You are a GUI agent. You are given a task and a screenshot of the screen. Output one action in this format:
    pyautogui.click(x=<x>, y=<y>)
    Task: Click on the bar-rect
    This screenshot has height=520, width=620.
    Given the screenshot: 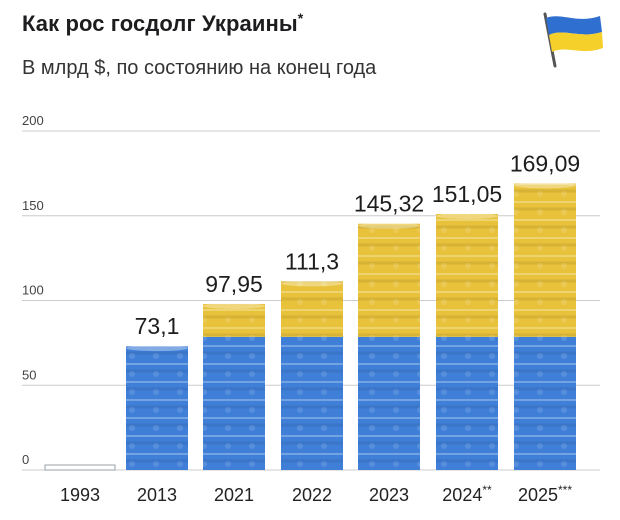 What is the action you would take?
    pyautogui.click(x=80, y=467)
    